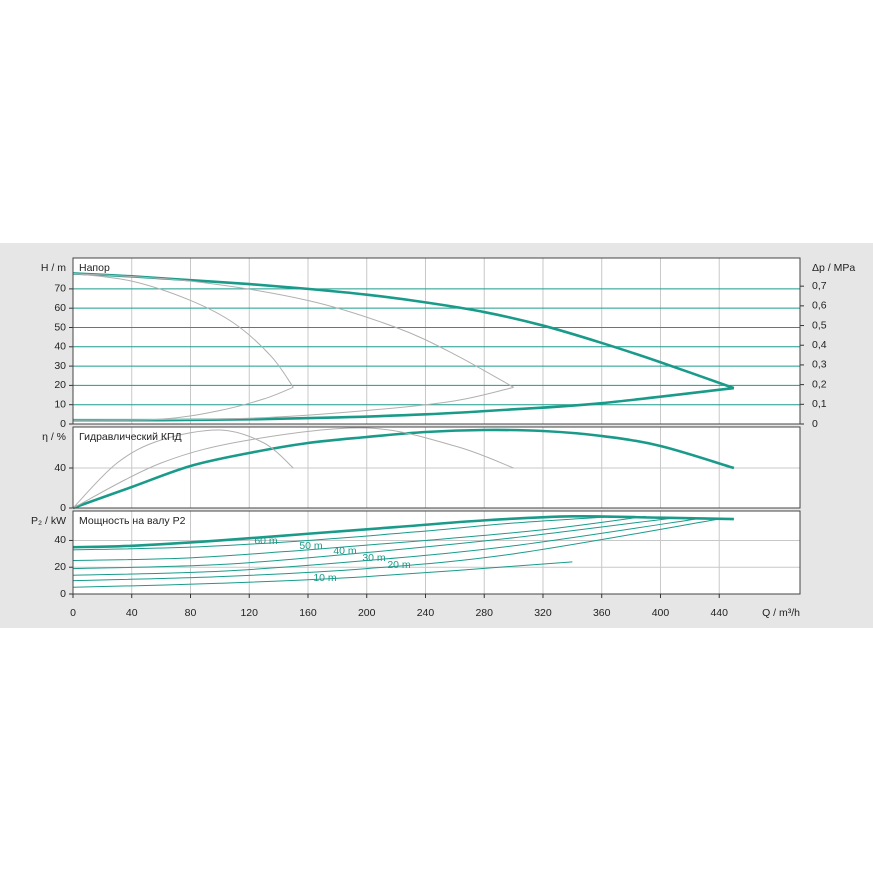  What do you see at coordinates (819, 286) in the screenshot?
I see `y2-tick-label: 0,7` at bounding box center [819, 286].